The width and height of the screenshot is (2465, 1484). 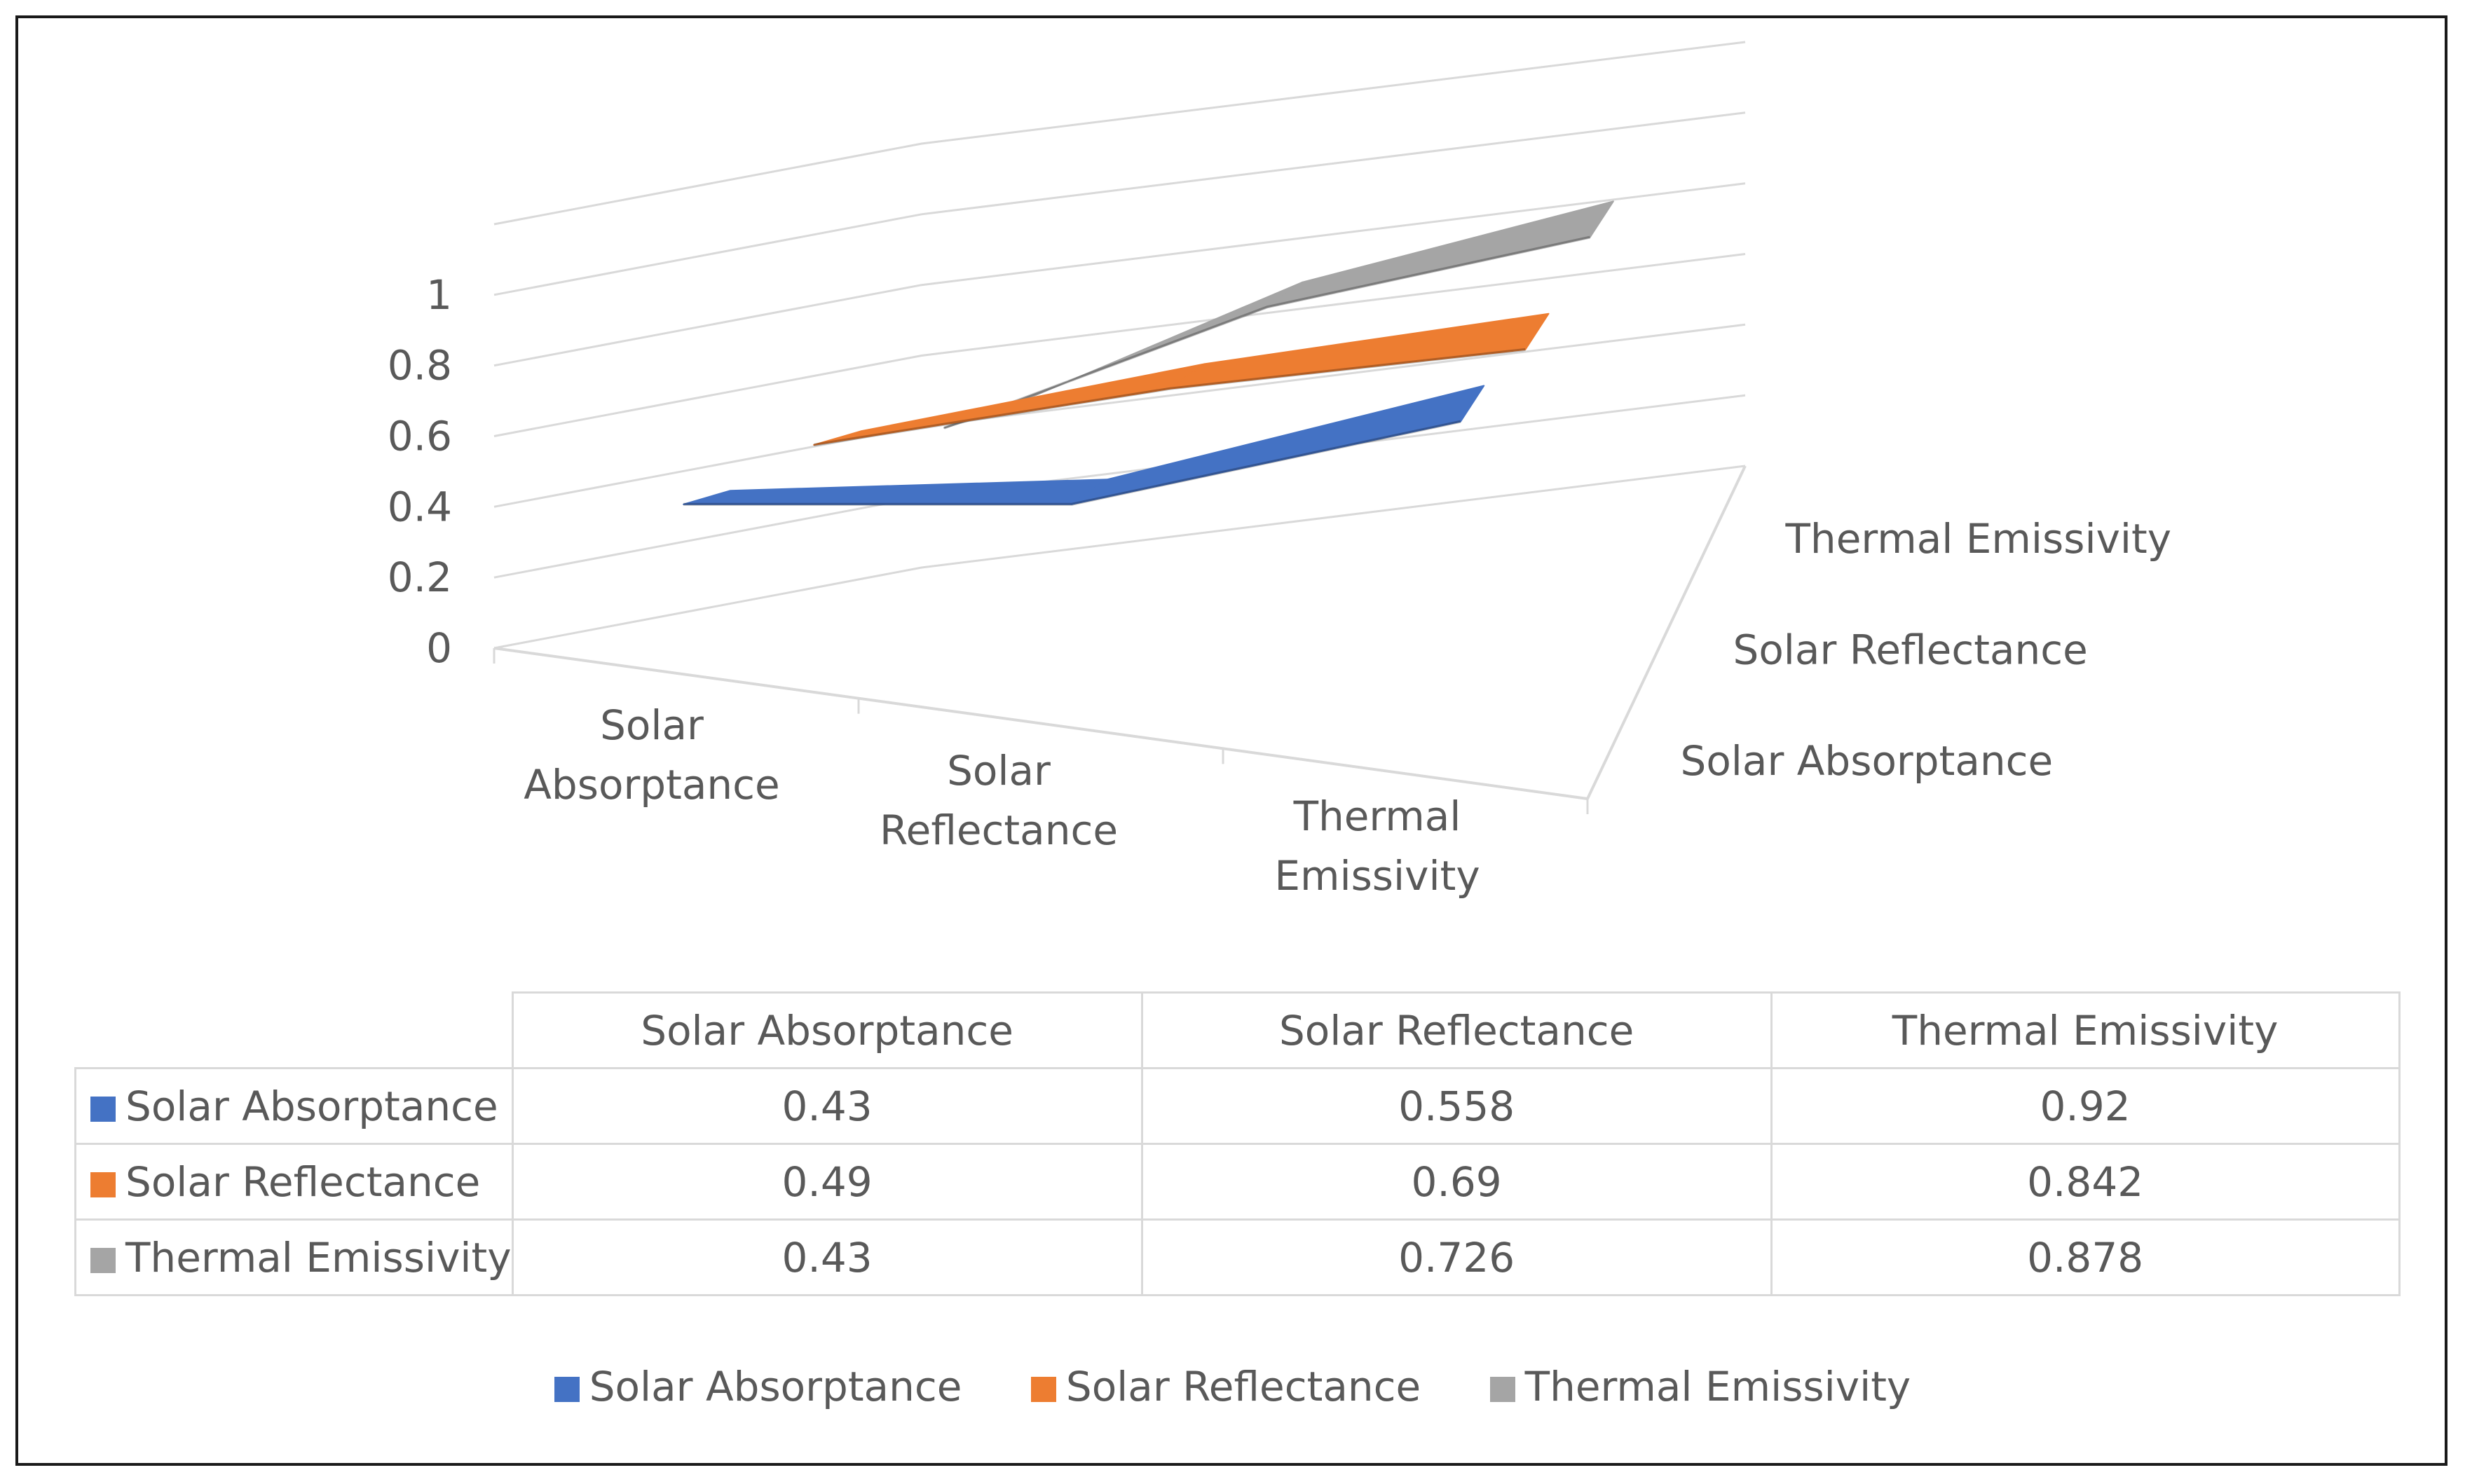 What do you see at coordinates (651, 785) in the screenshot?
I see `x-tick-label: Absorptance` at bounding box center [651, 785].